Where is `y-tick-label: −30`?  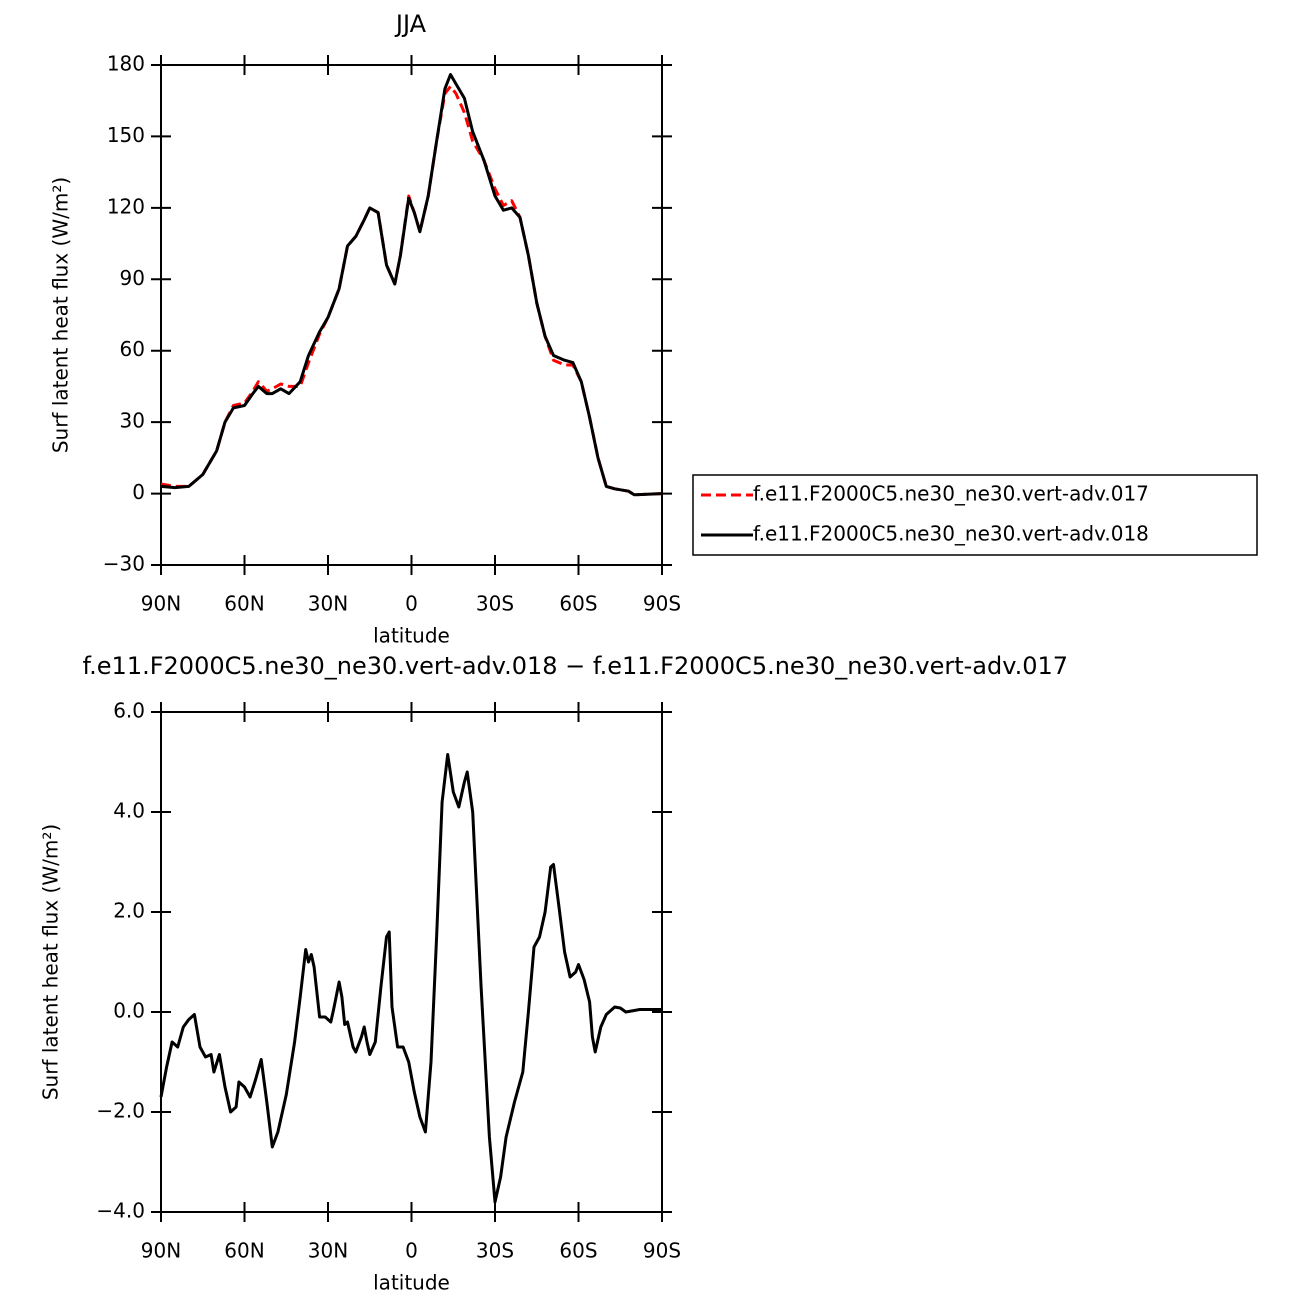 y-tick-label: −30 is located at coordinates (124, 564).